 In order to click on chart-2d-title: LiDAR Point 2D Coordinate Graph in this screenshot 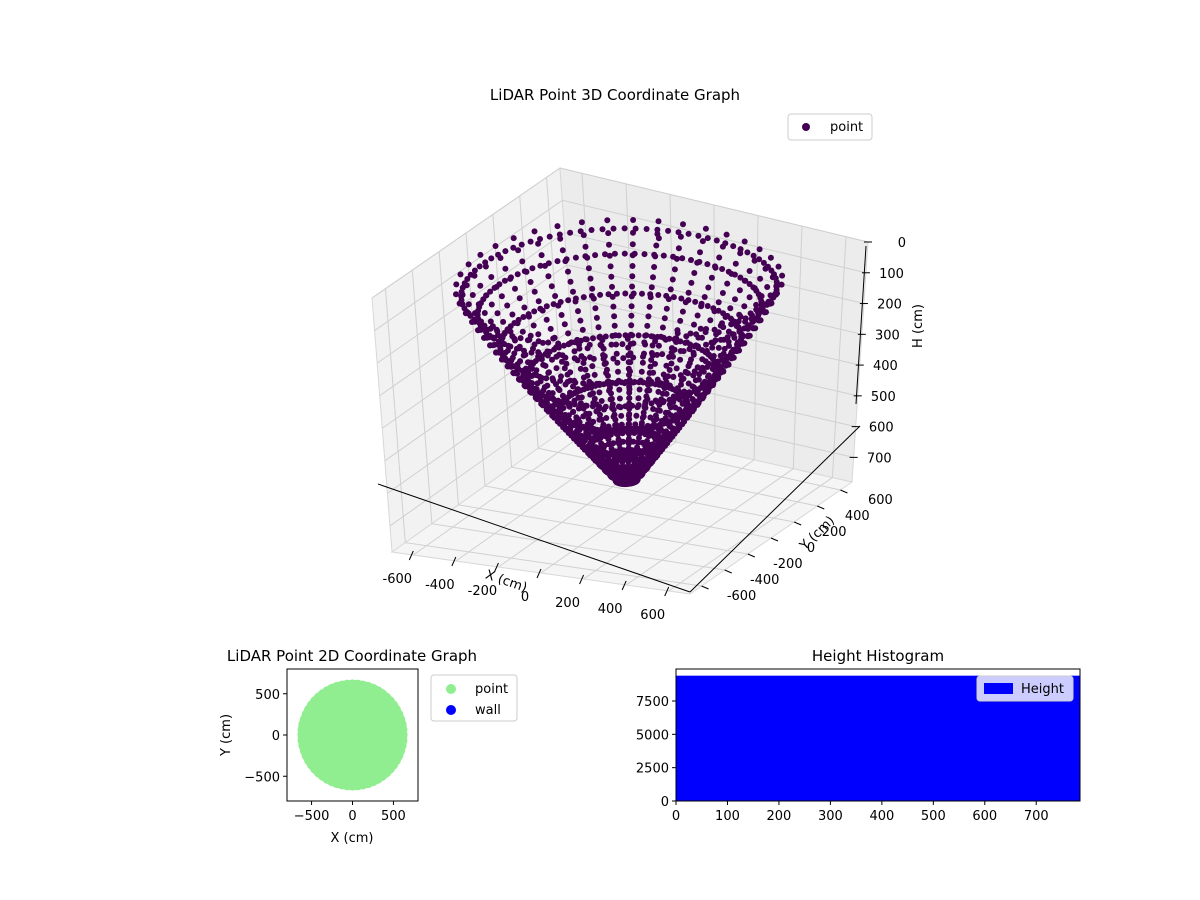, I will do `click(352, 656)`.